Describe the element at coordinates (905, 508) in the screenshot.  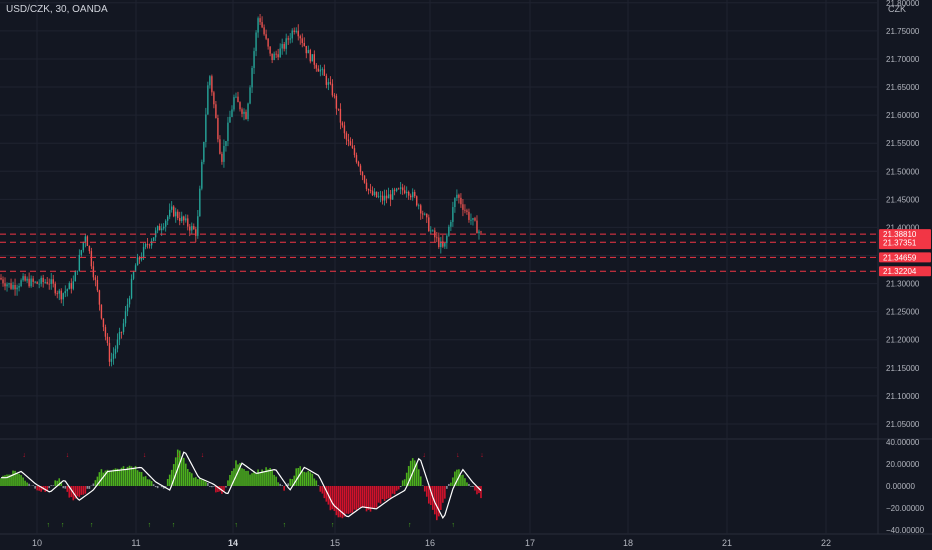
I see `osc-tick-label: −20.00000` at that location.